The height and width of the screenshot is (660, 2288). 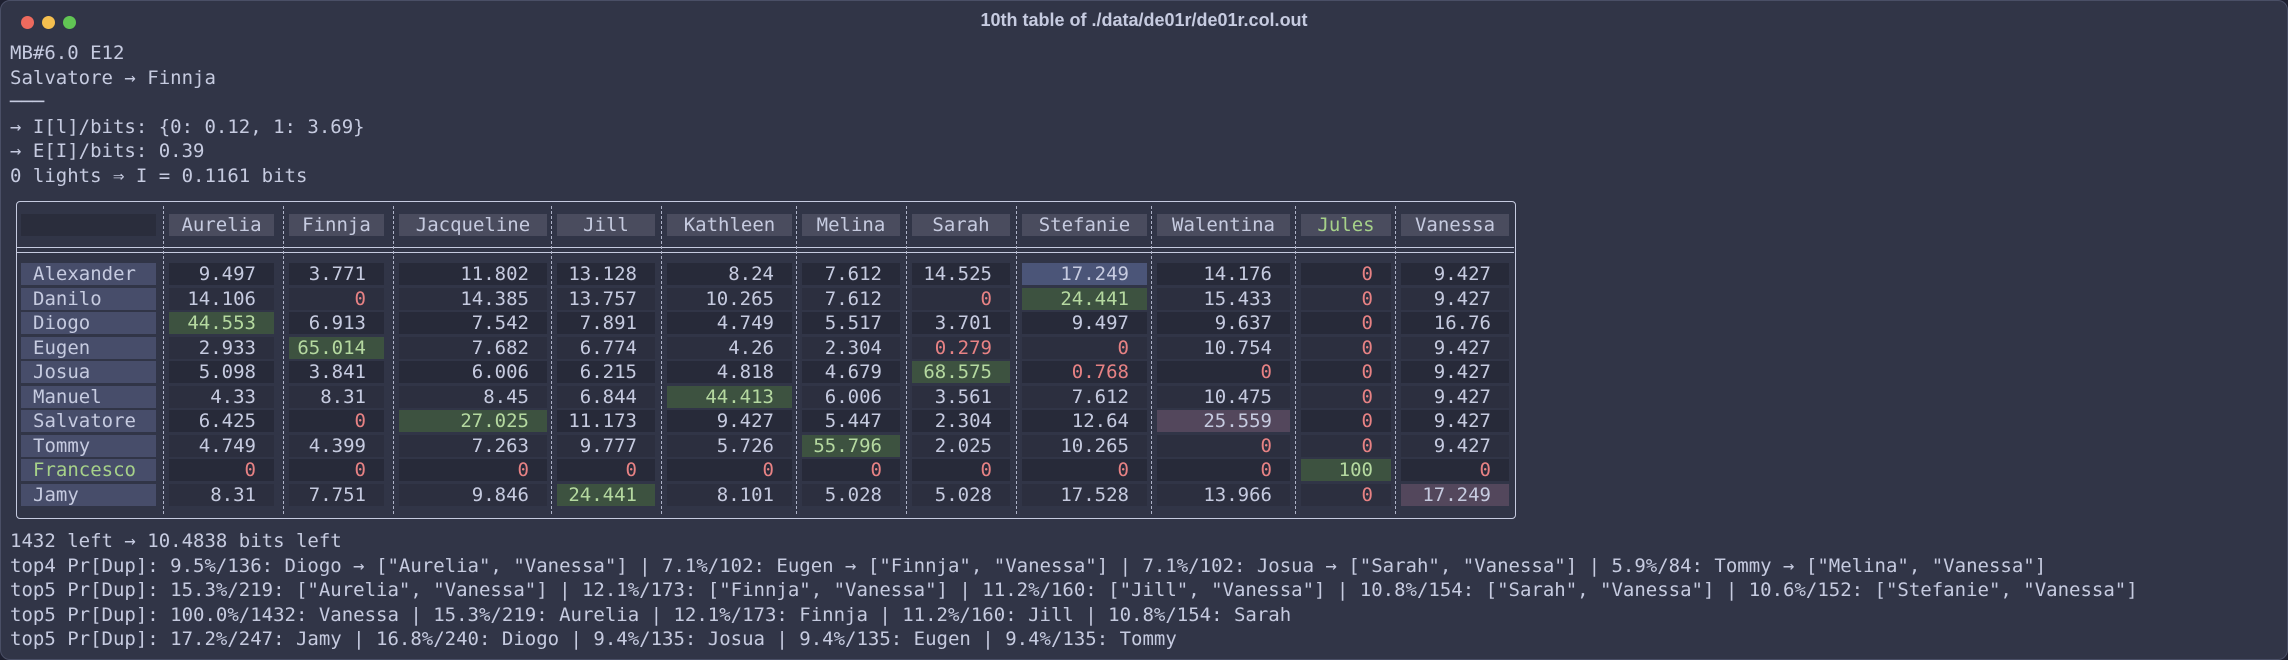 I want to click on table-cell: 14.176, so click(x=1223, y=274).